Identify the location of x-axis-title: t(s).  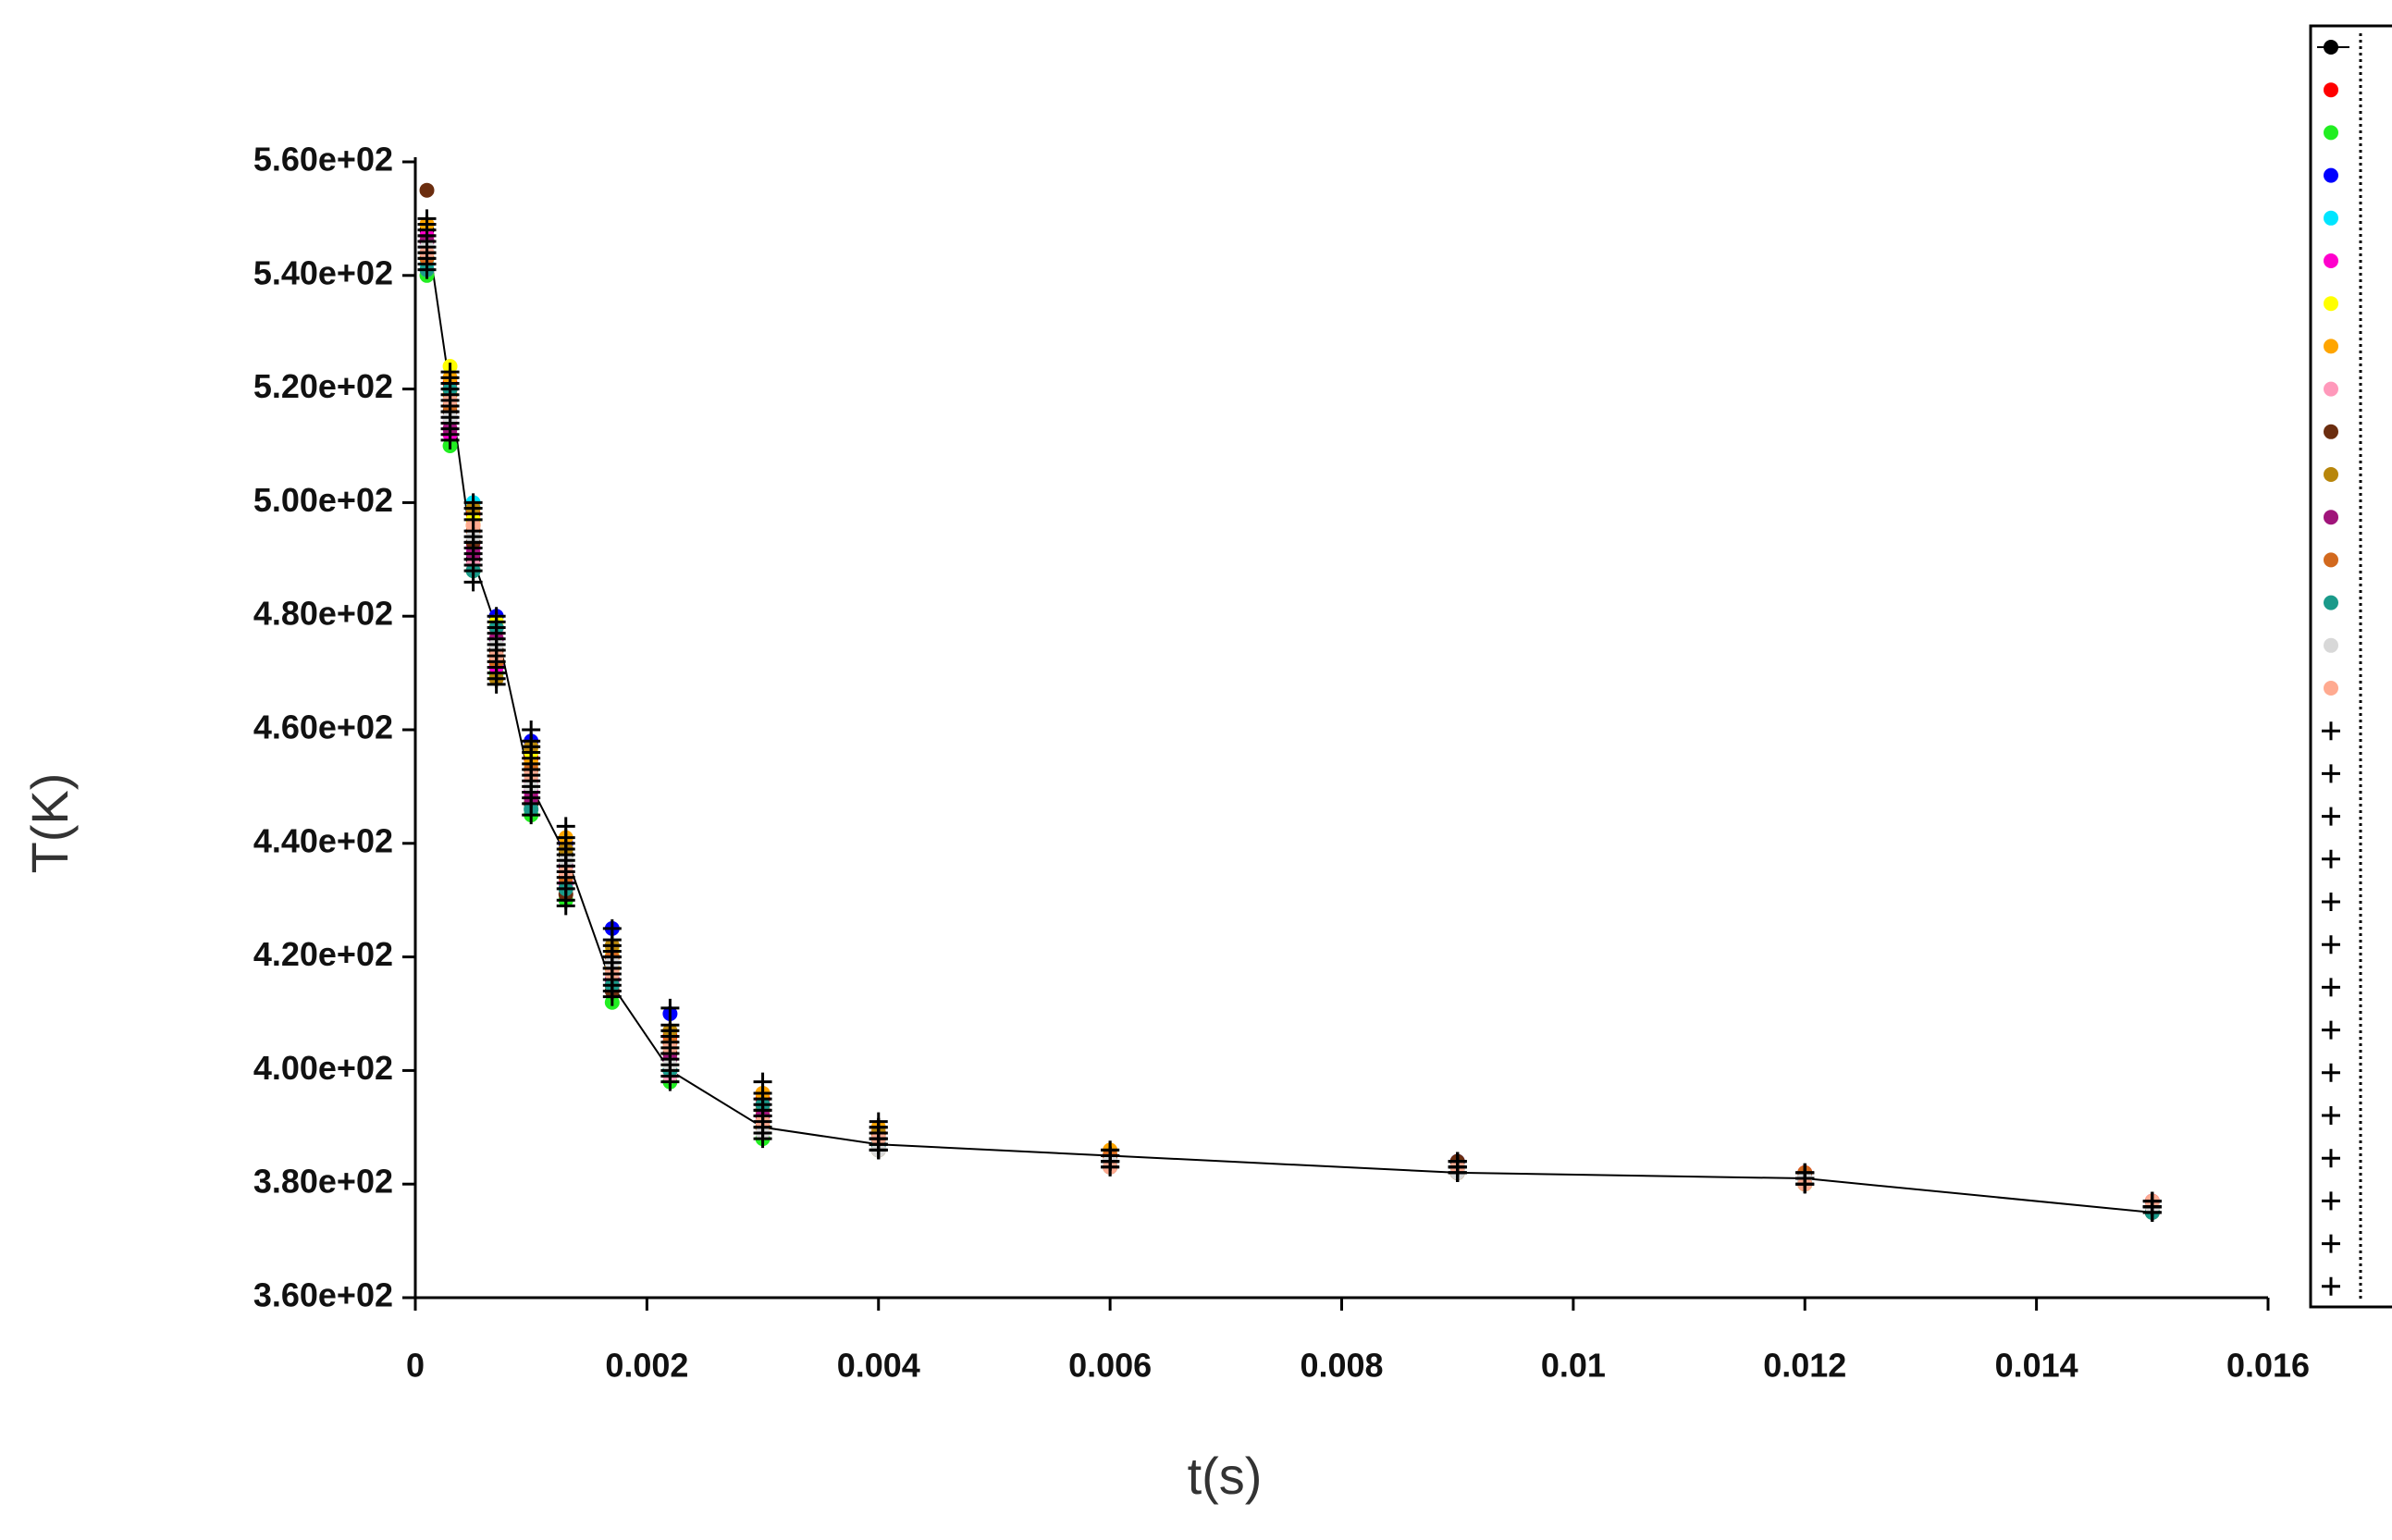
(1225, 1476).